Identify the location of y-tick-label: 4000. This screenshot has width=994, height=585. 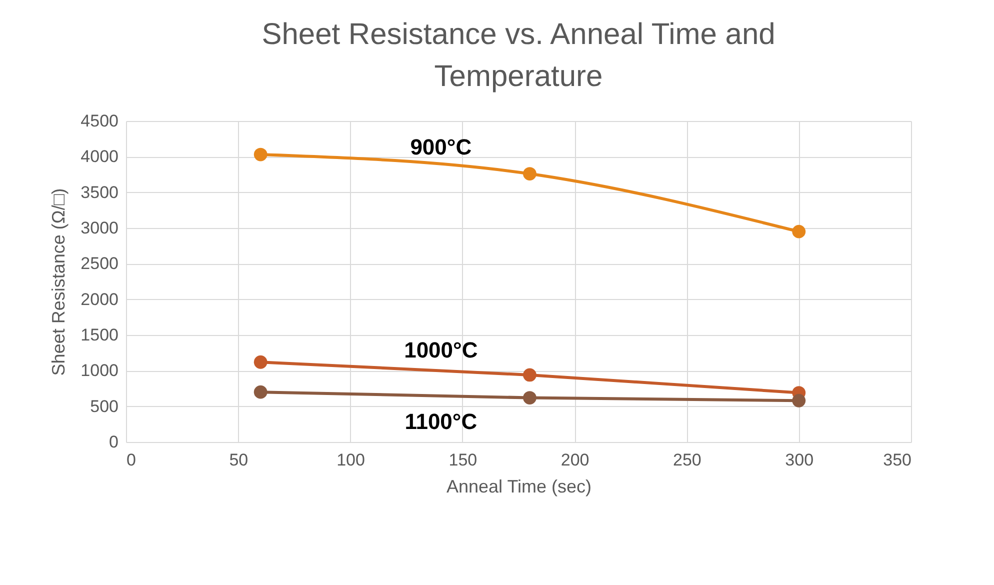
(99, 156).